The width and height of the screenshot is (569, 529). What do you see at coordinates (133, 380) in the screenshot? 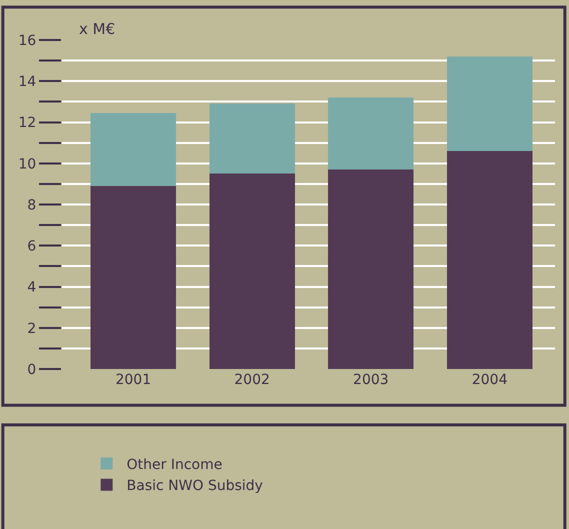
I see `x-tick-label: 2001` at bounding box center [133, 380].